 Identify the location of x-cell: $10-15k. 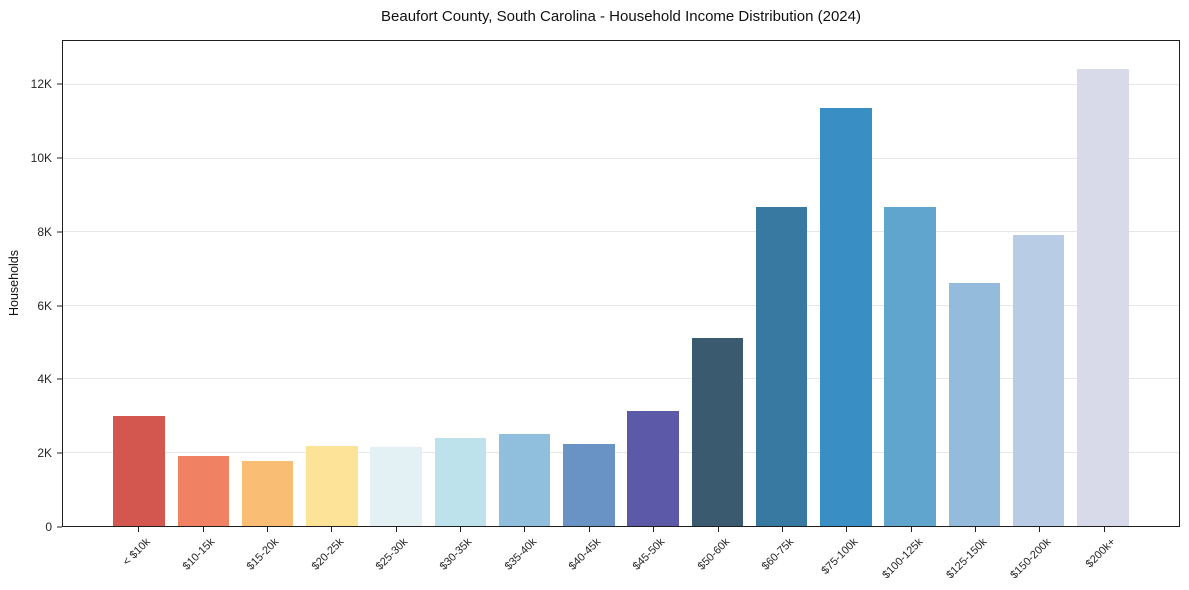
(202, 558).